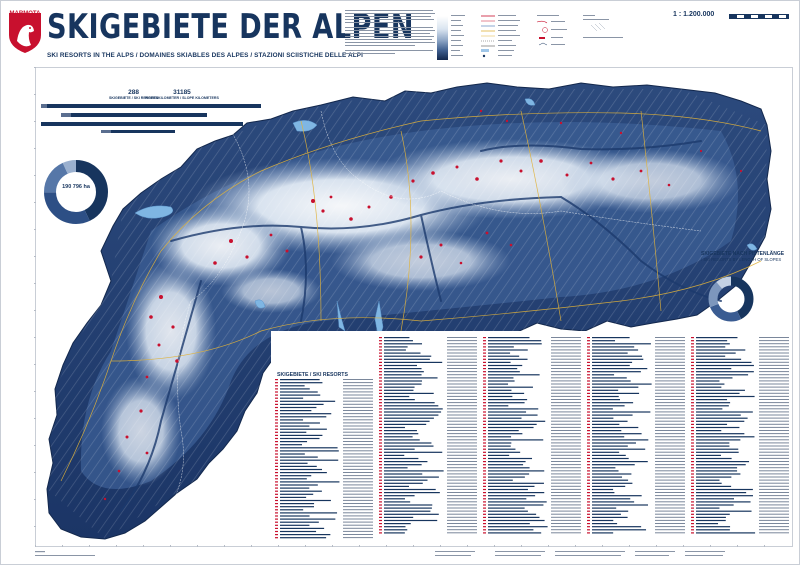 The height and width of the screenshot is (566, 800). I want to click on area-donut-chart, so click(76, 192).